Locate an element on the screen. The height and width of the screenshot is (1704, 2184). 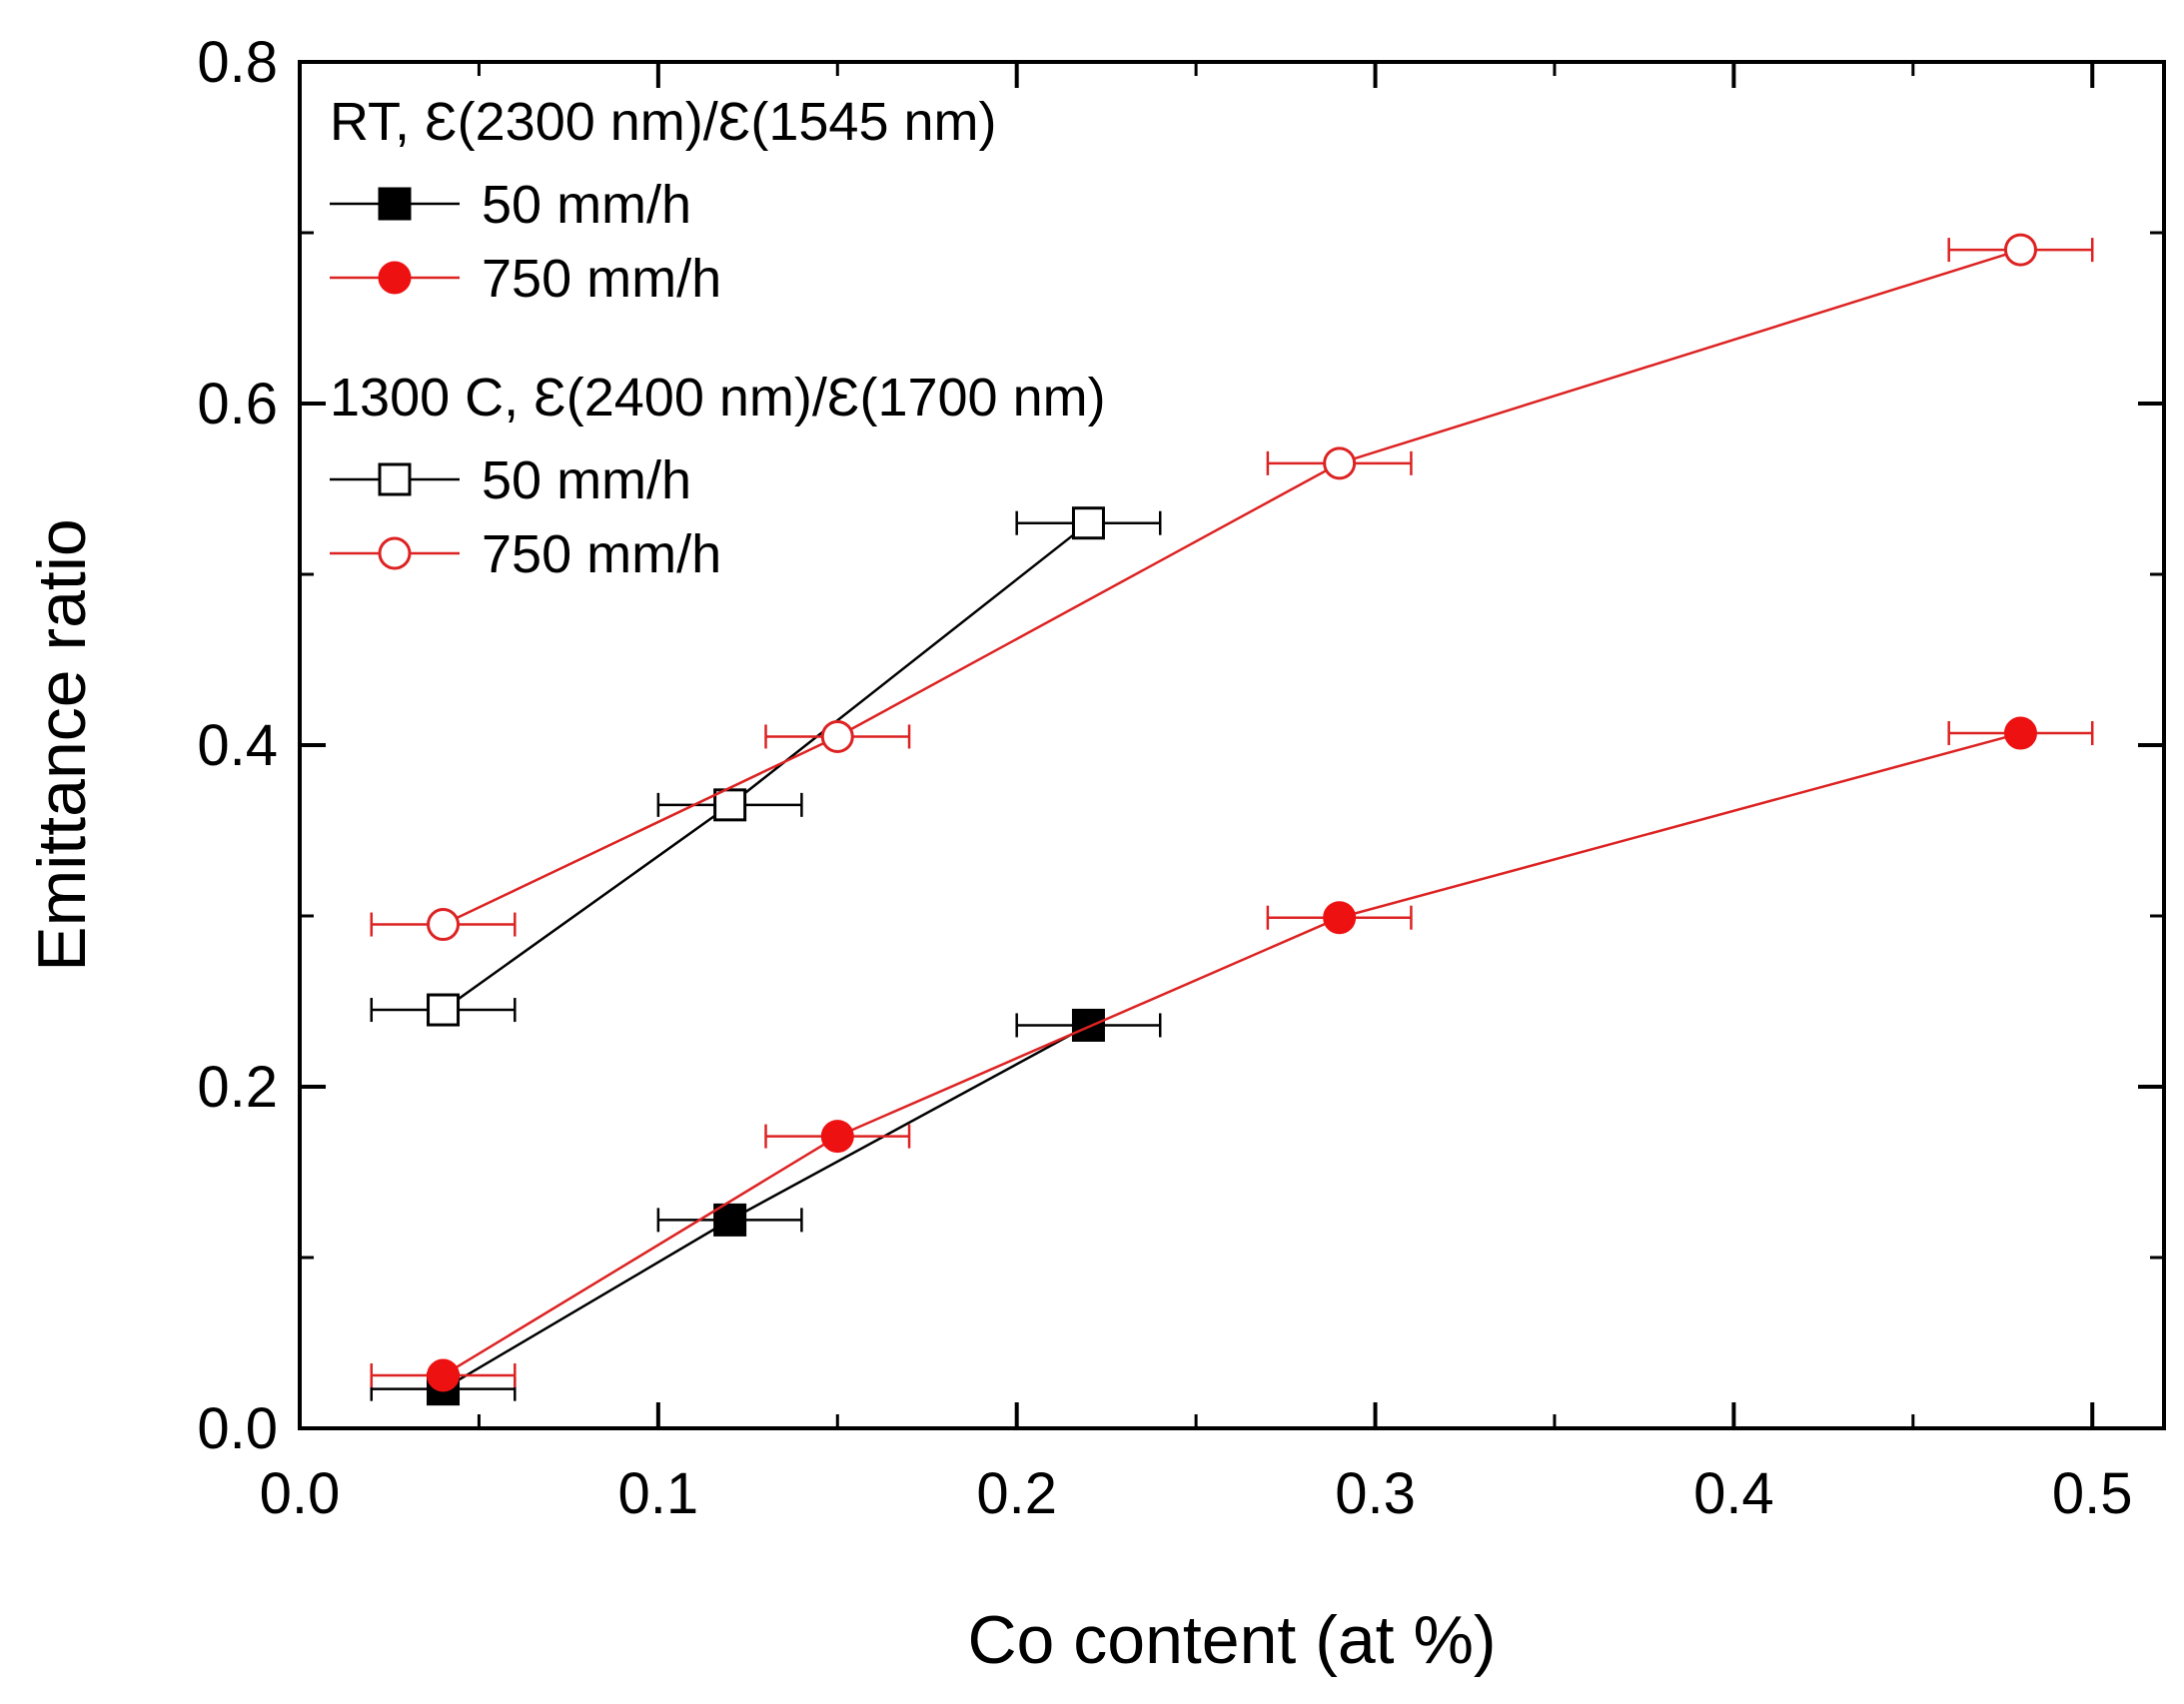
x-axis-title: Co content (at %) is located at coordinates (1231, 1640).